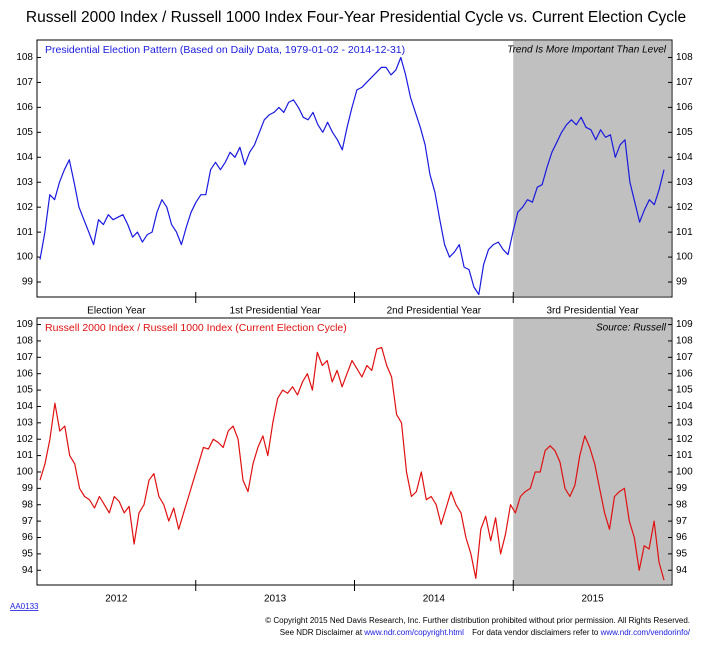 The height and width of the screenshot is (646, 712). What do you see at coordinates (434, 599) in the screenshot?
I see `x-tick-label: 2014` at bounding box center [434, 599].